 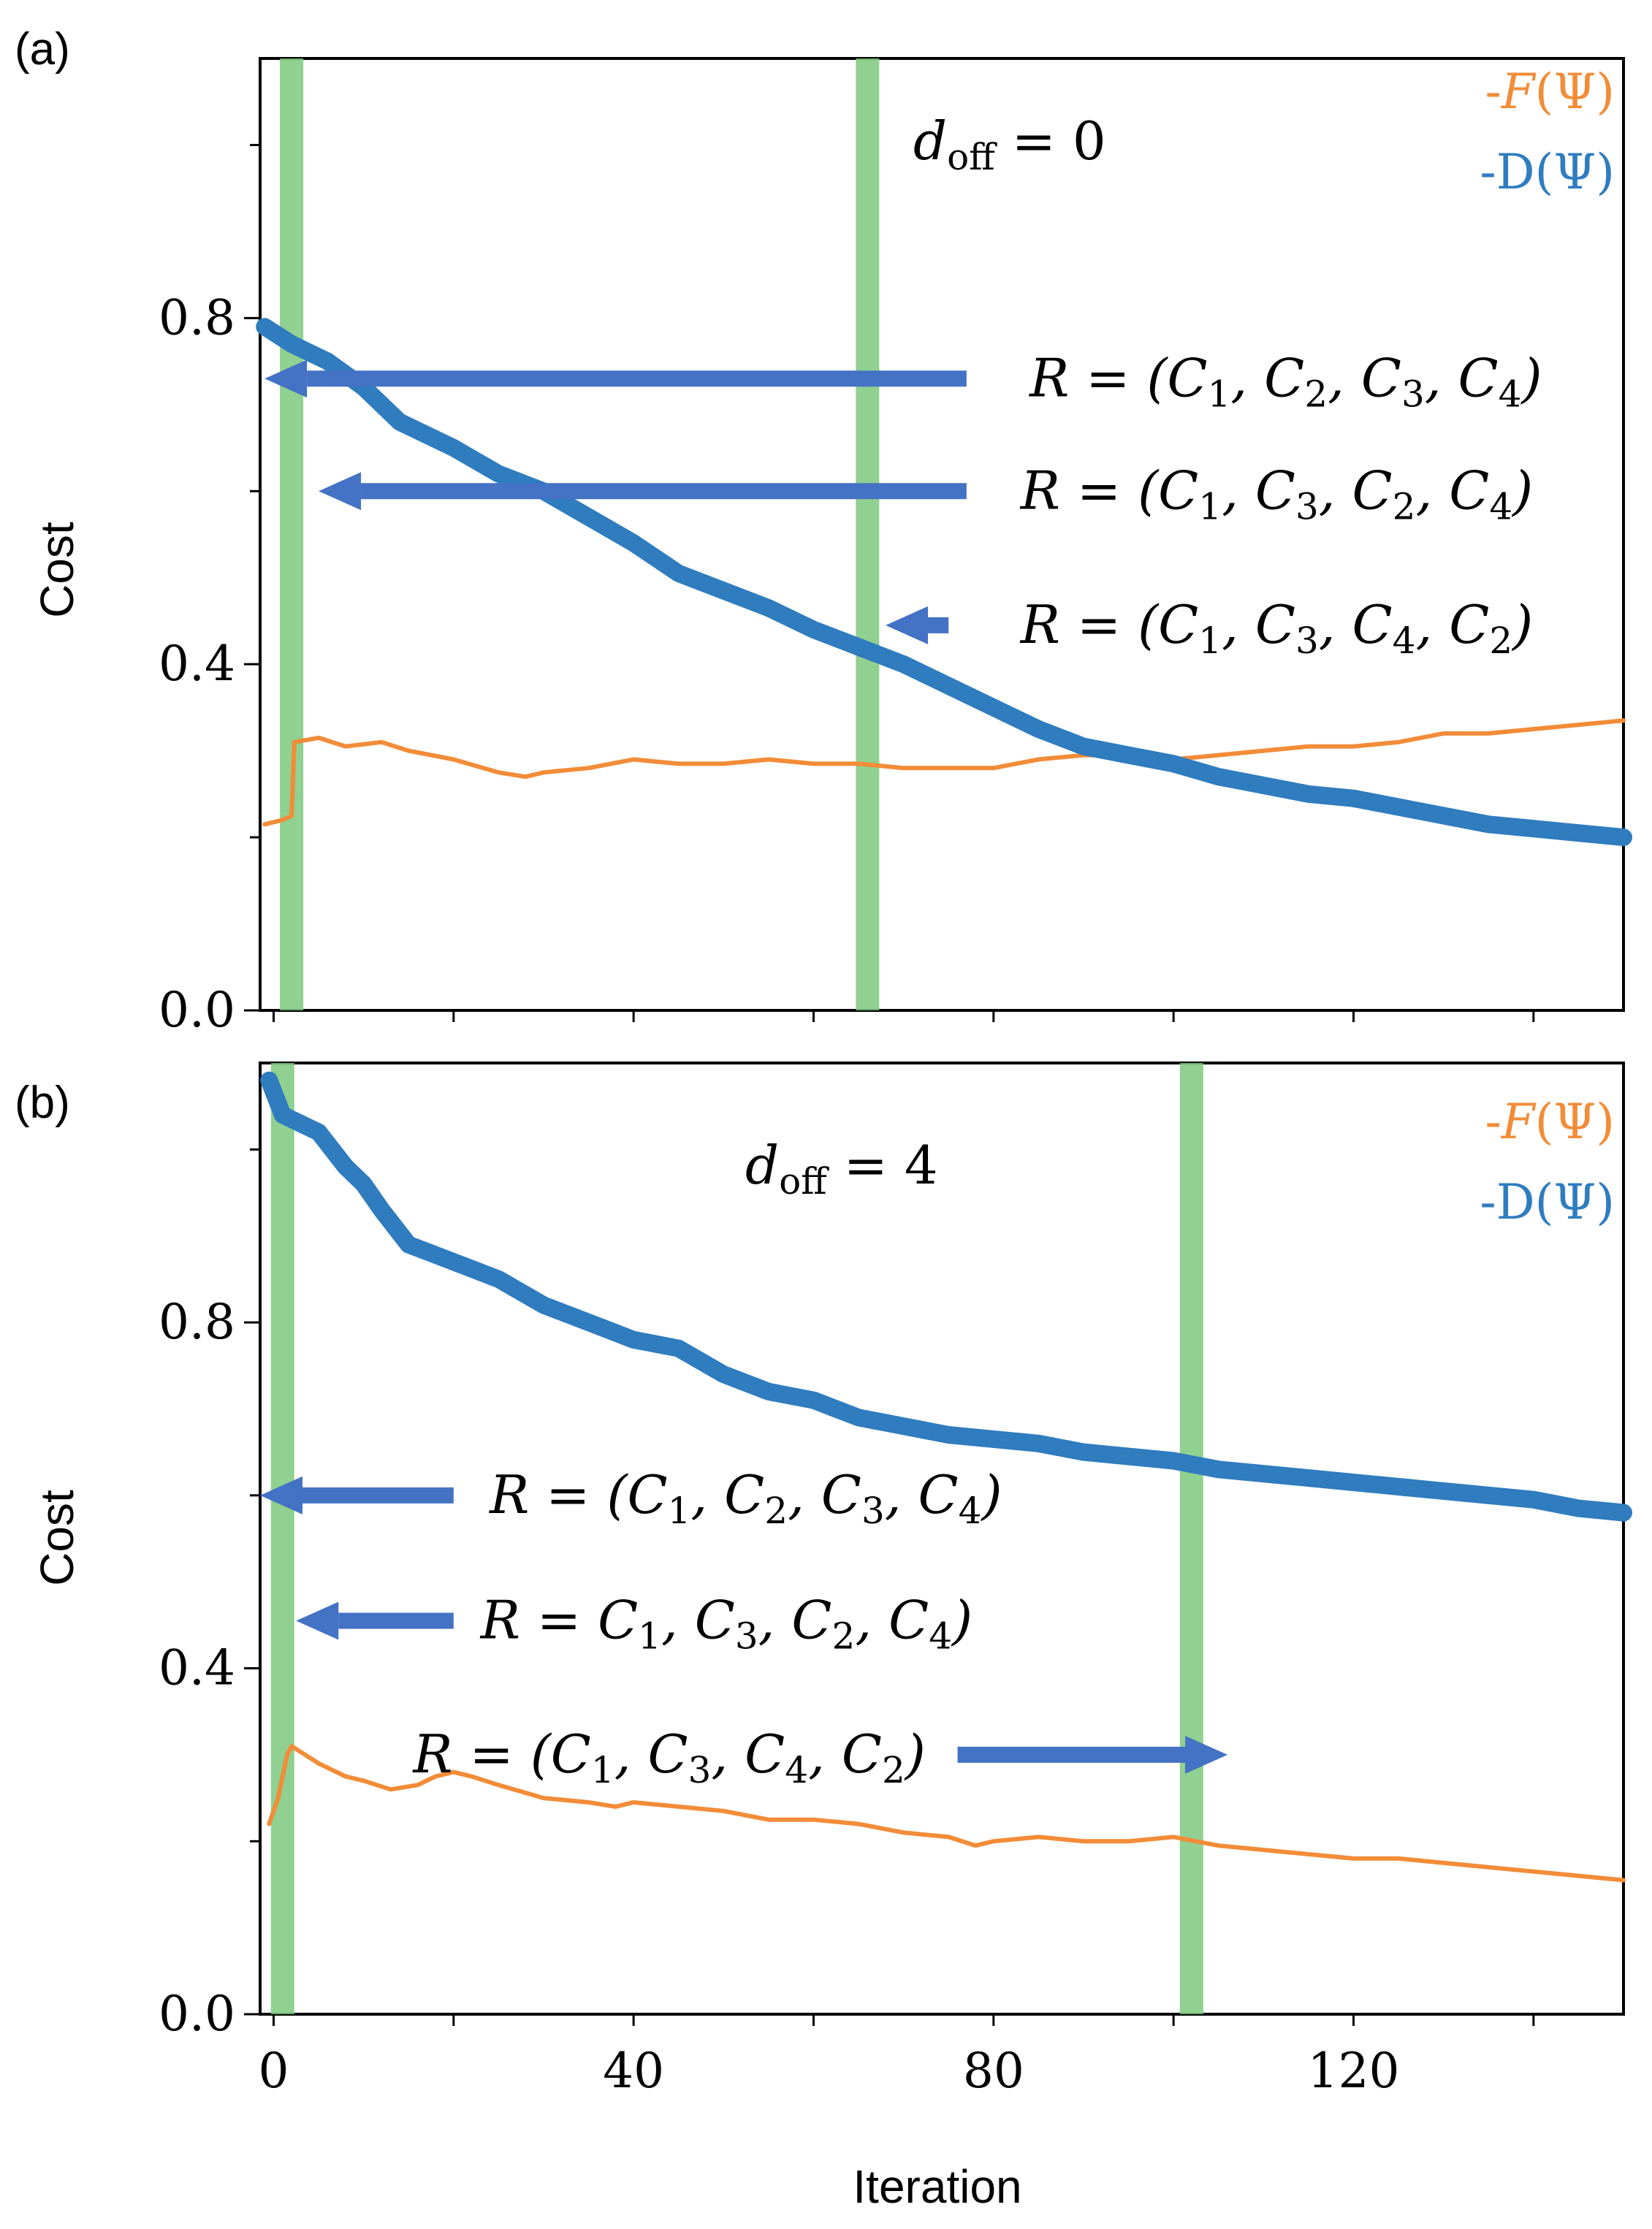 What do you see at coordinates (42, 49) in the screenshot?
I see `panel-label: (a)` at bounding box center [42, 49].